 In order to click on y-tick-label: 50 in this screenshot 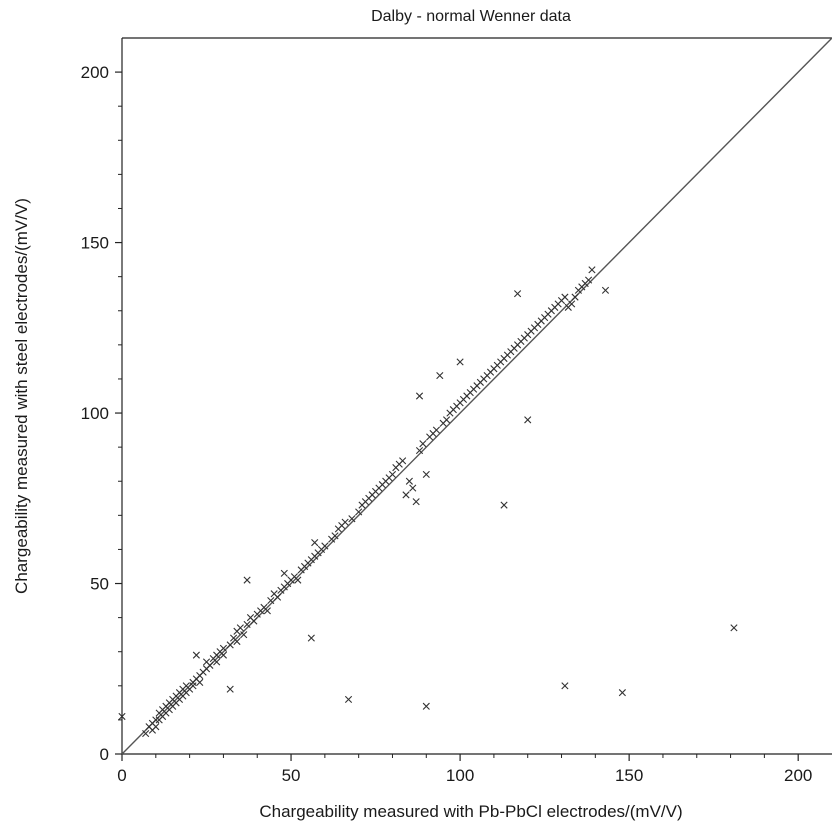, I will do `click(99, 584)`.